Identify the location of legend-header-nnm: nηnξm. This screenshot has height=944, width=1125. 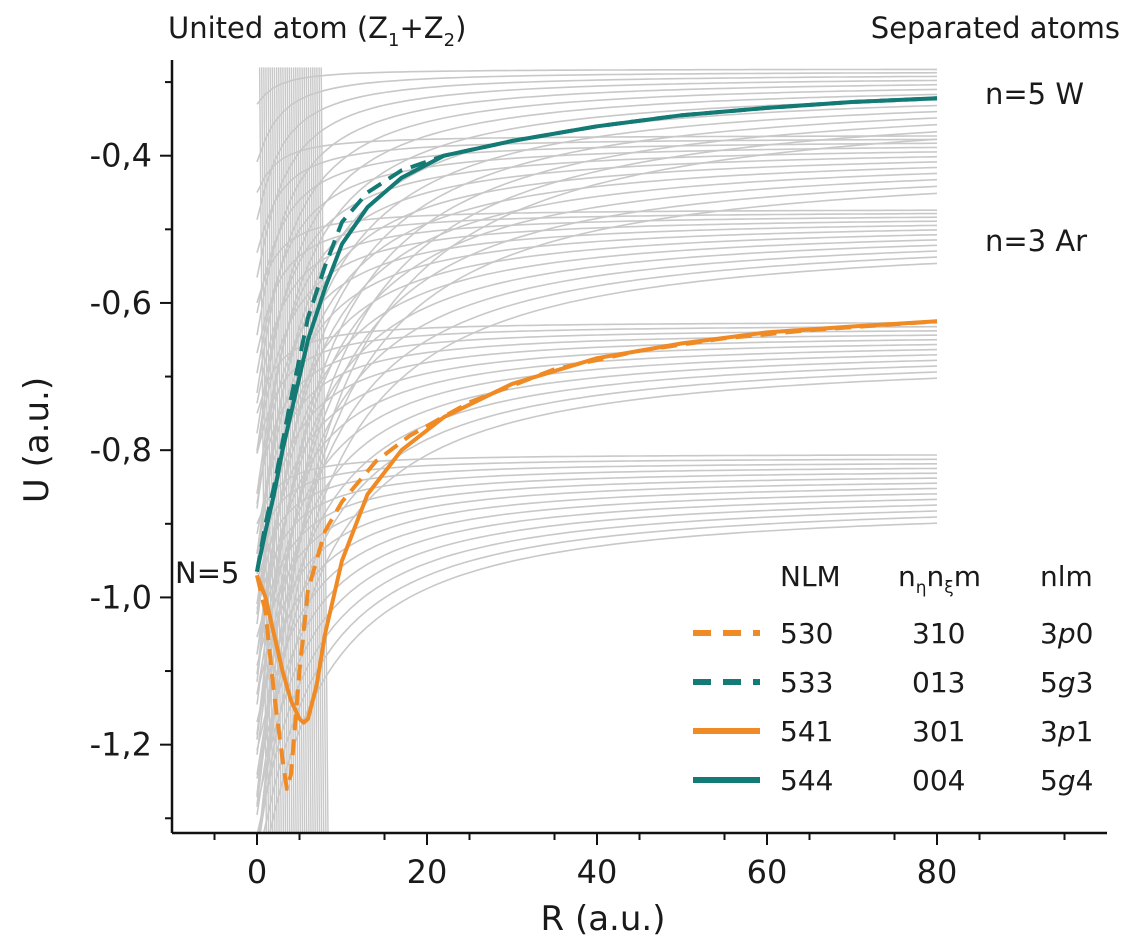
(939, 579).